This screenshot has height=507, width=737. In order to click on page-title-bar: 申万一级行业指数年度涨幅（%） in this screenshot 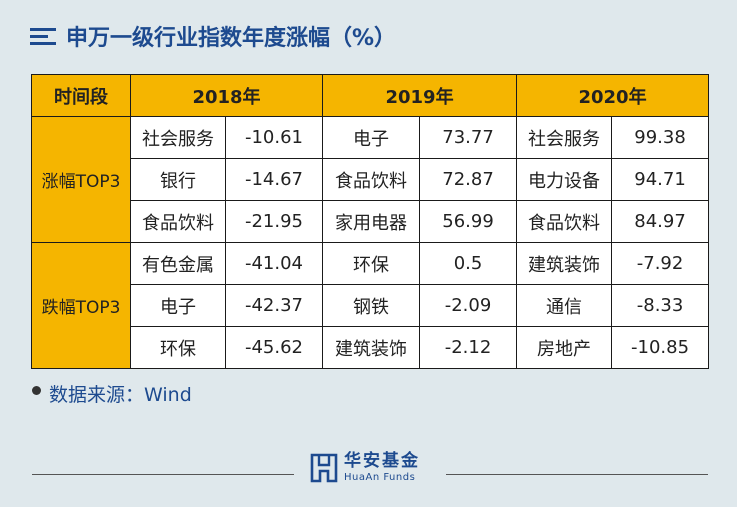, I will do `click(213, 36)`.